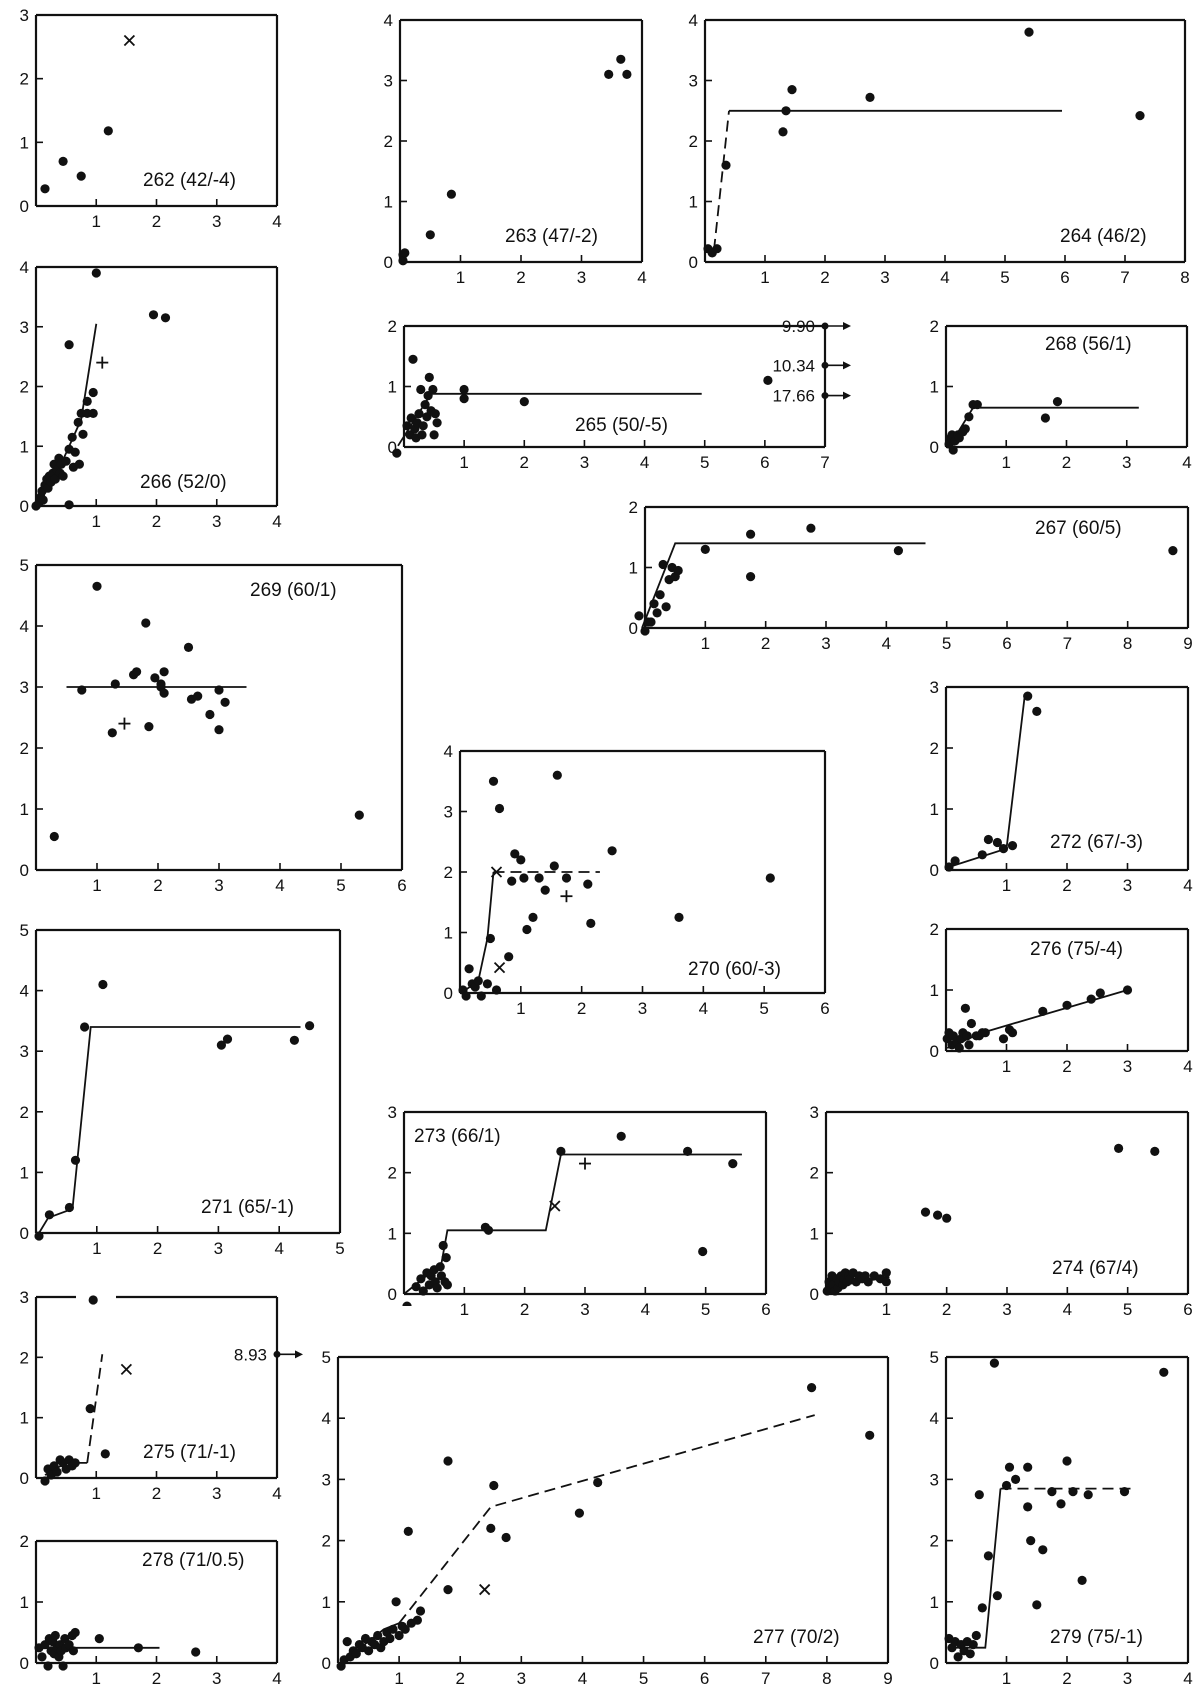  Describe the element at coordinates (189, 1452) in the screenshot. I see `panel-label: 275 (71/-1)` at that location.